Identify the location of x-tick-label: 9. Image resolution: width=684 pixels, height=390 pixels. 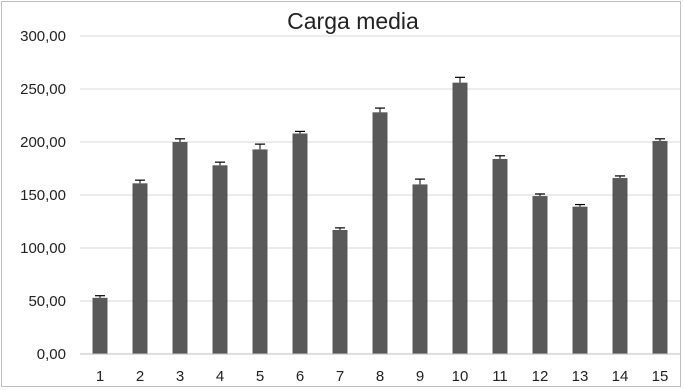
(420, 376).